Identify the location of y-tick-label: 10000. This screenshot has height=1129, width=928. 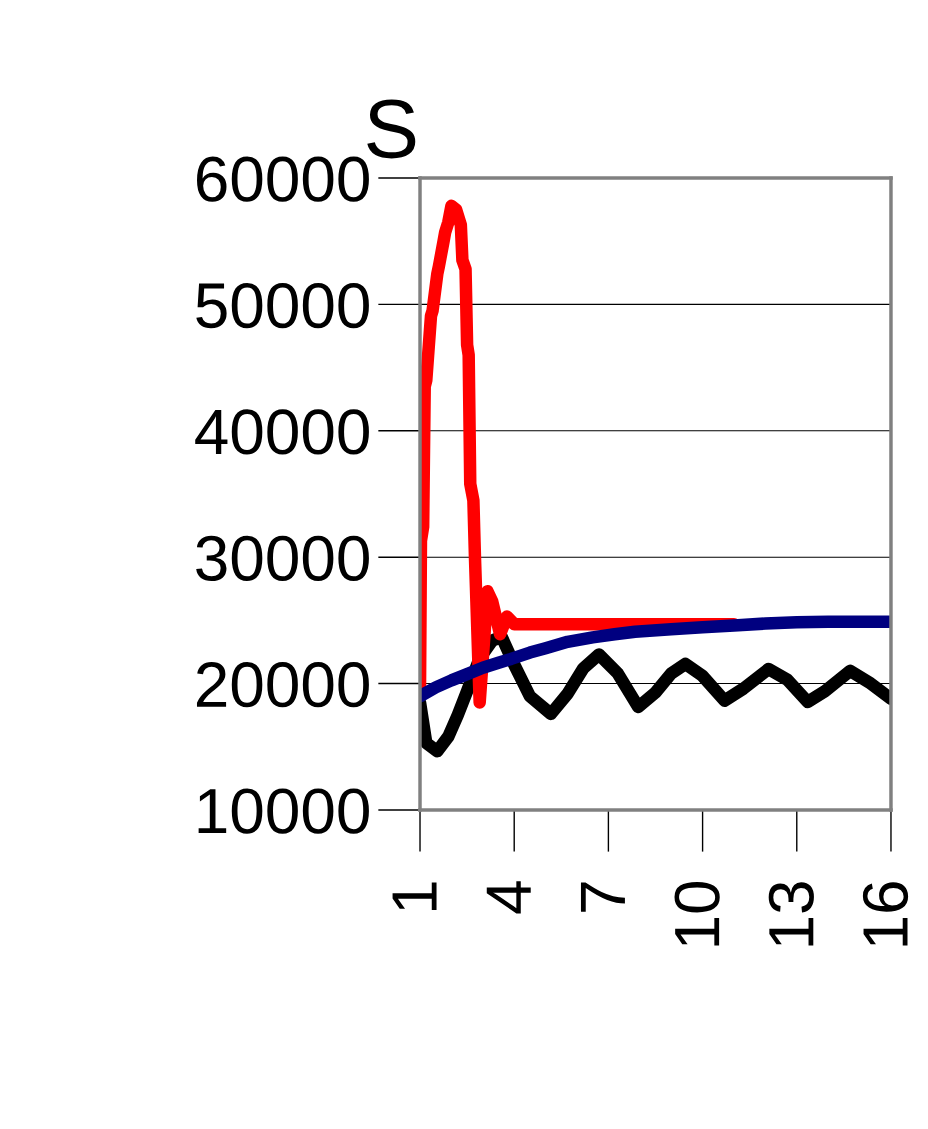
(283, 811).